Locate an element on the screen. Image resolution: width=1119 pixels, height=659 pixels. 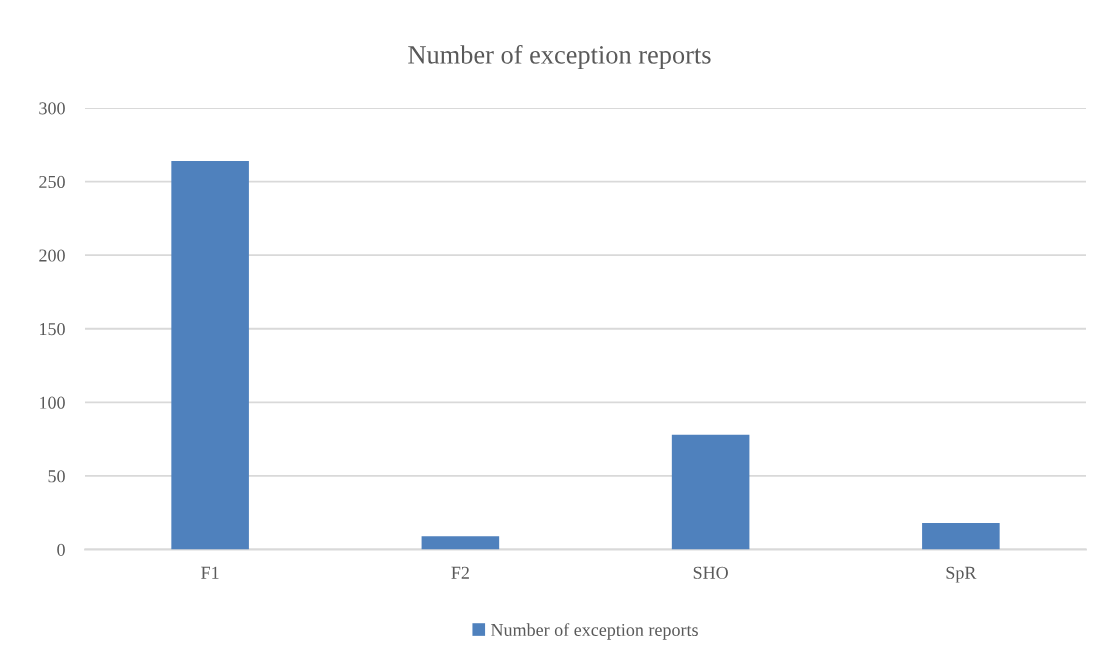
x-tick-label: SHO is located at coordinates (710, 572).